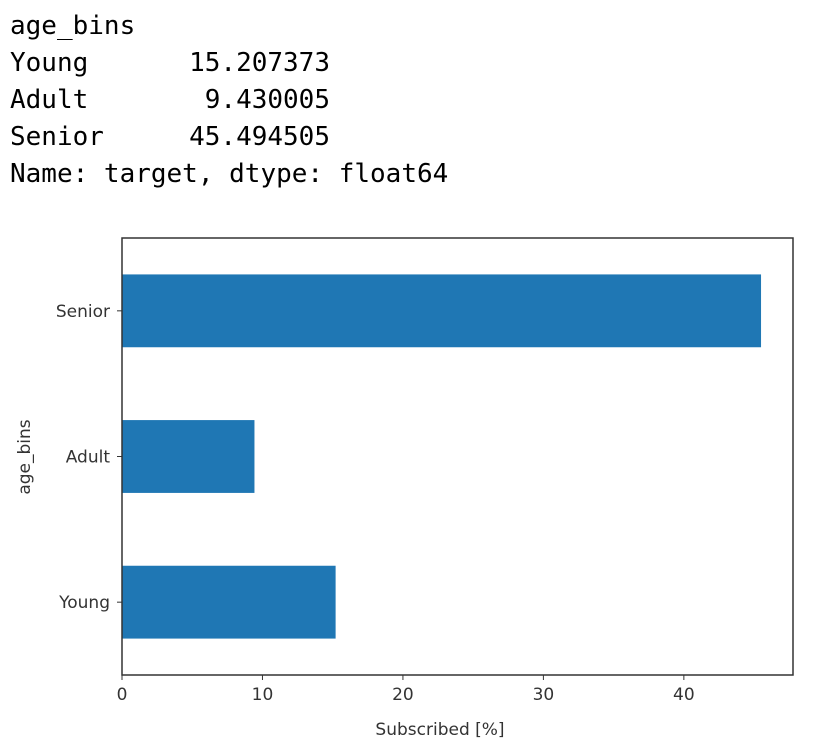 The width and height of the screenshot is (814, 756). What do you see at coordinates (84, 603) in the screenshot?
I see `y-tick-label: Young` at bounding box center [84, 603].